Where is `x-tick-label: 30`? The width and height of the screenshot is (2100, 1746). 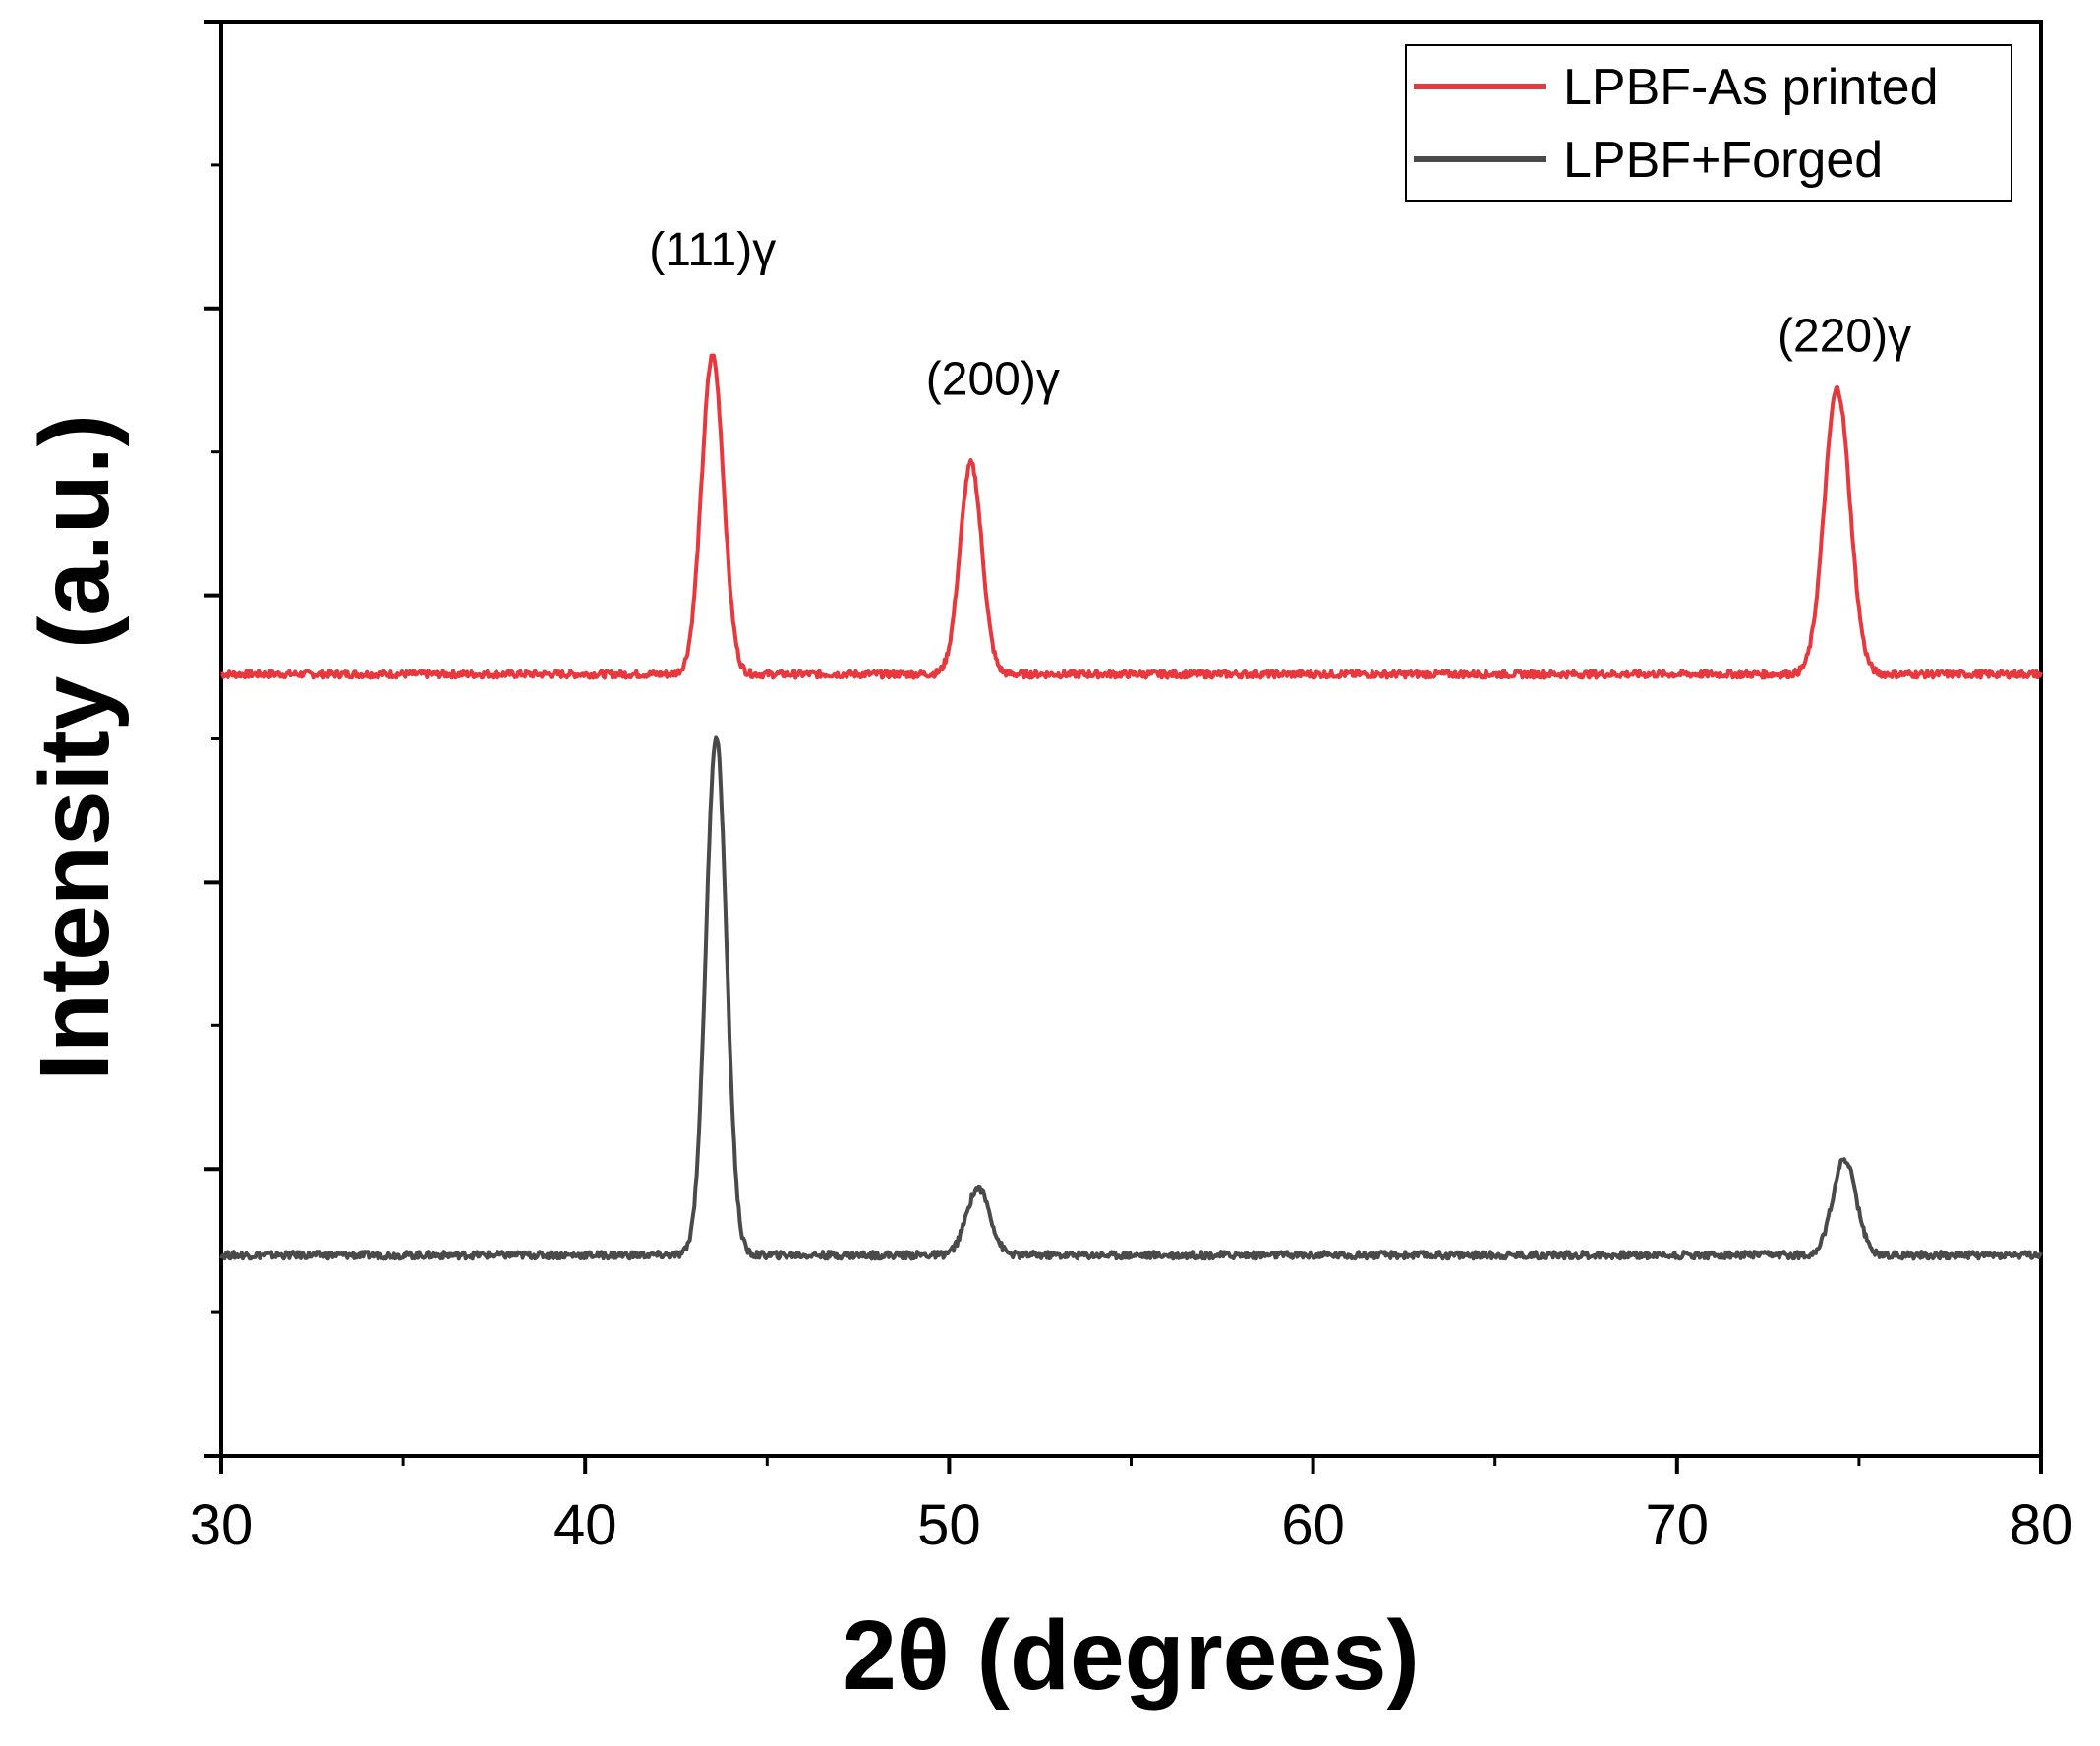 x-tick-label: 30 is located at coordinates (222, 1525).